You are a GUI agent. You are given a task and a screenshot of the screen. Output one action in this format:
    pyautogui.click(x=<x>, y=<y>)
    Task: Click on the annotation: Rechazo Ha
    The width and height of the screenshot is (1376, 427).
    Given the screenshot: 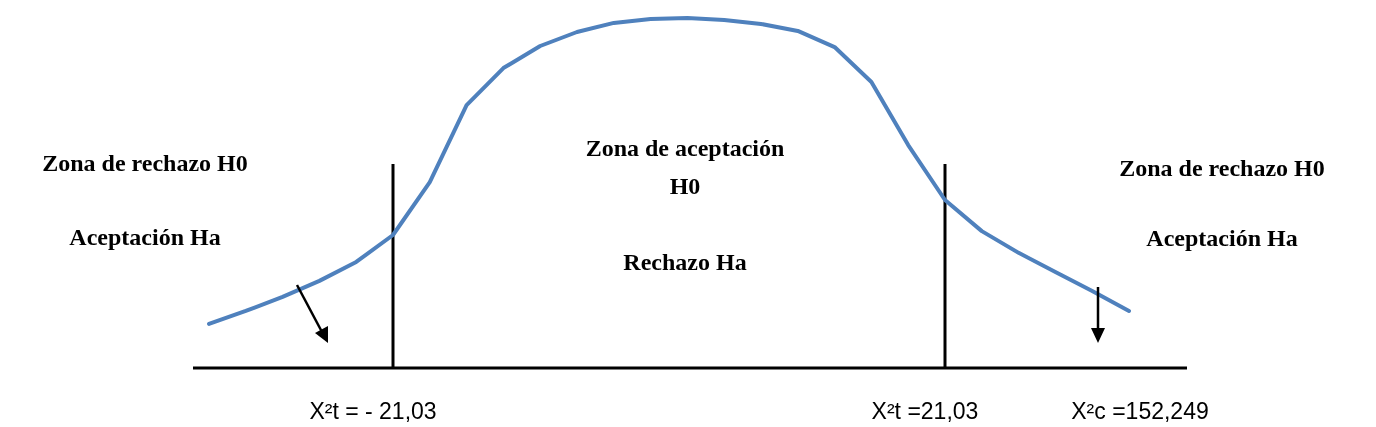 What is the action you would take?
    pyautogui.click(x=685, y=262)
    